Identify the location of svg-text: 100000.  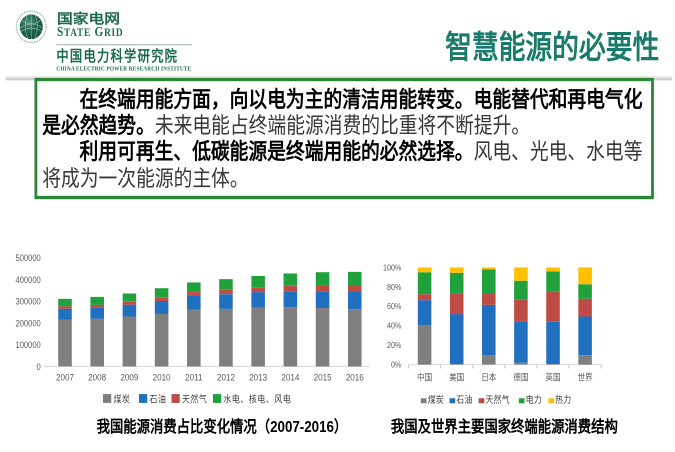
(28, 344).